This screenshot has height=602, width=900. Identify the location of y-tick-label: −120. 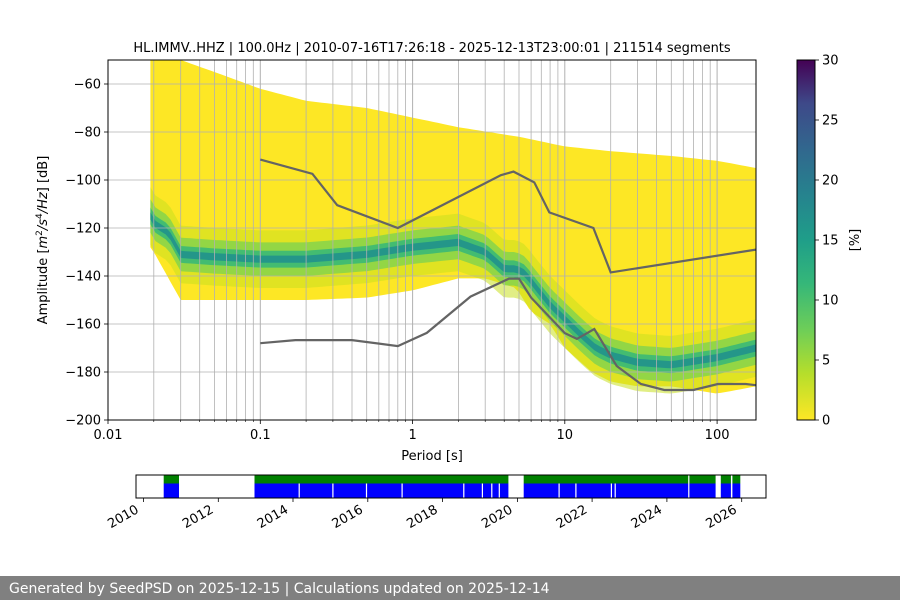
(83, 229).